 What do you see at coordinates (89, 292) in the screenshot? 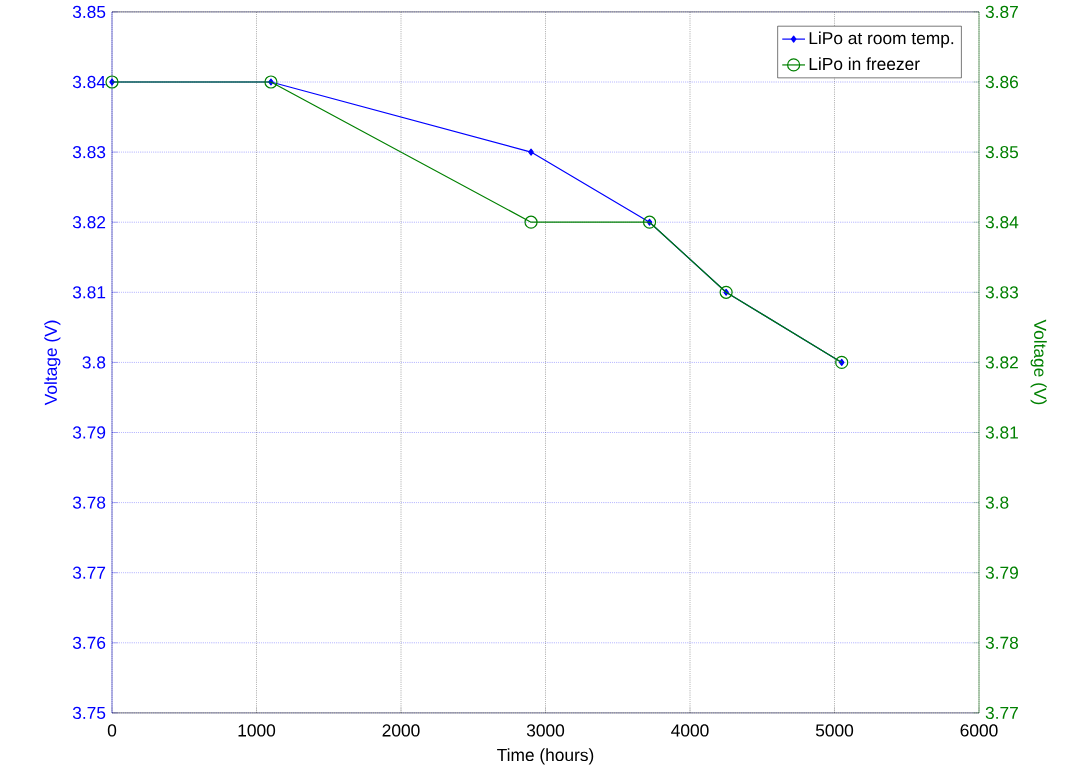
I see `y-tick-label: 3.81` at bounding box center [89, 292].